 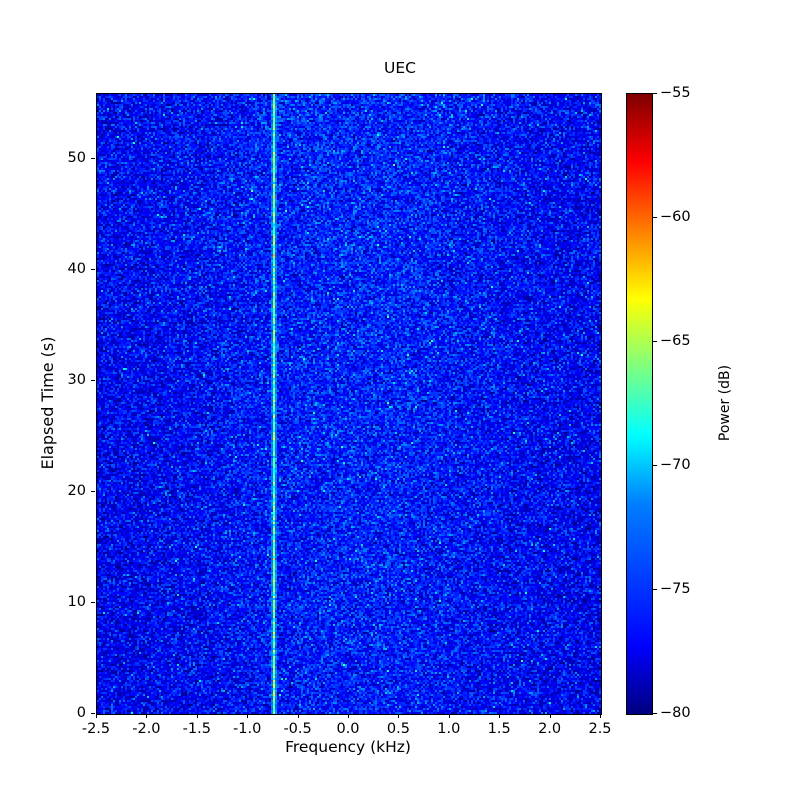 I want to click on x-tick-label: -2.0, so click(x=146, y=729).